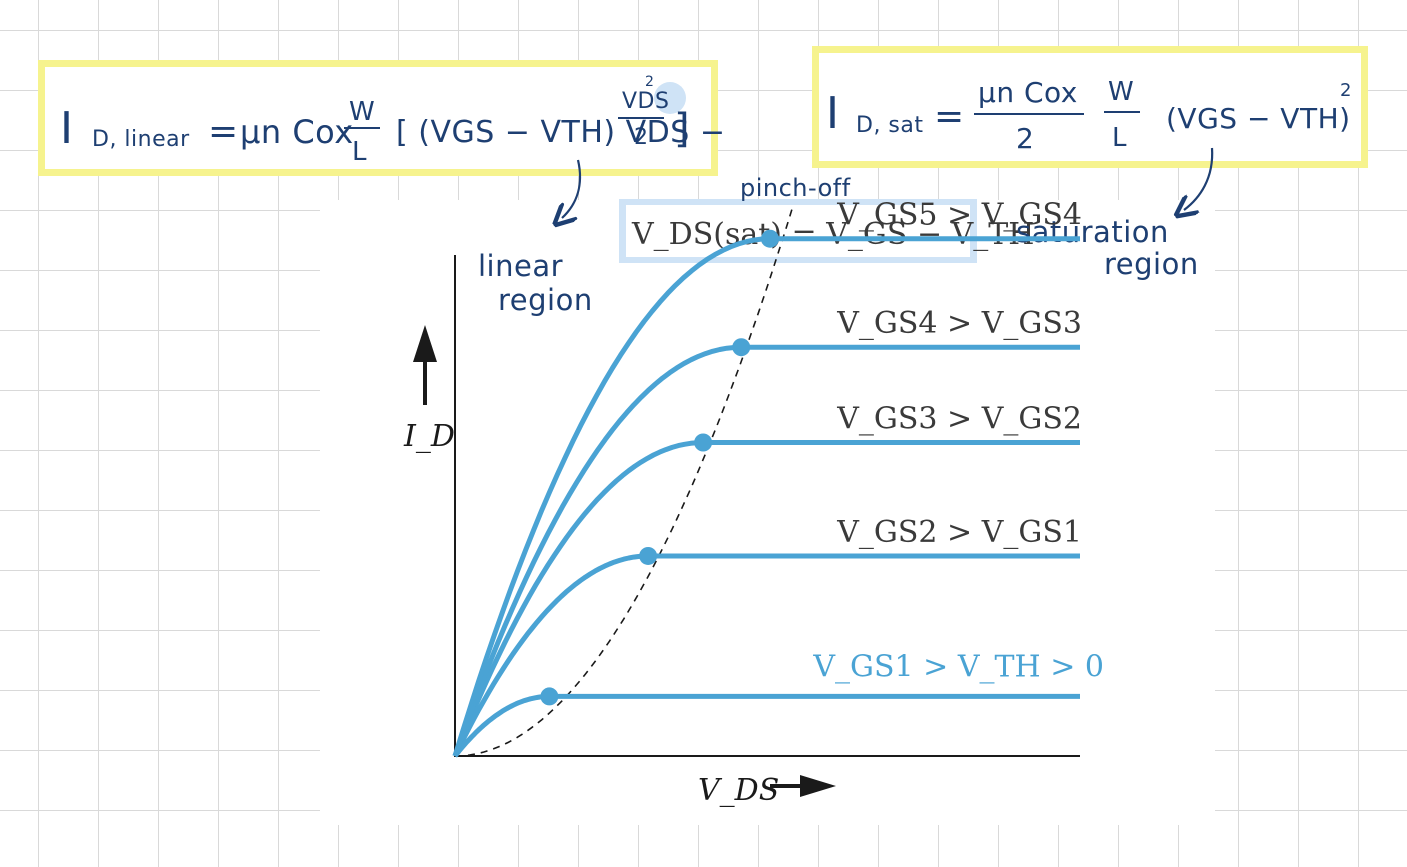 The width and height of the screenshot is (1407, 867). I want to click on saturation-equation: I D, sat = μn Cox 2 W L (VGS − VTH) 2, so click(1089, 115).